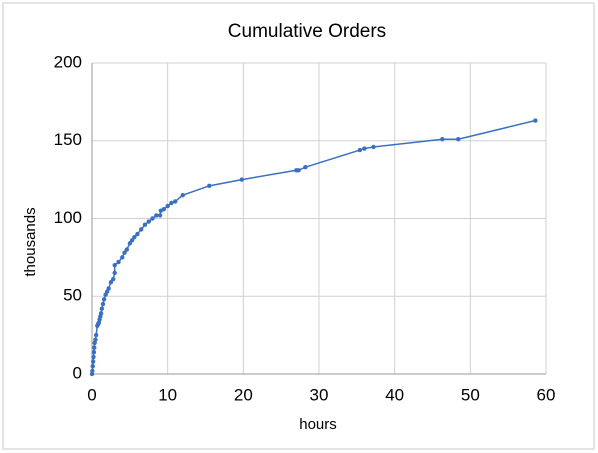  I want to click on x-tick-label: 40, so click(394, 394).